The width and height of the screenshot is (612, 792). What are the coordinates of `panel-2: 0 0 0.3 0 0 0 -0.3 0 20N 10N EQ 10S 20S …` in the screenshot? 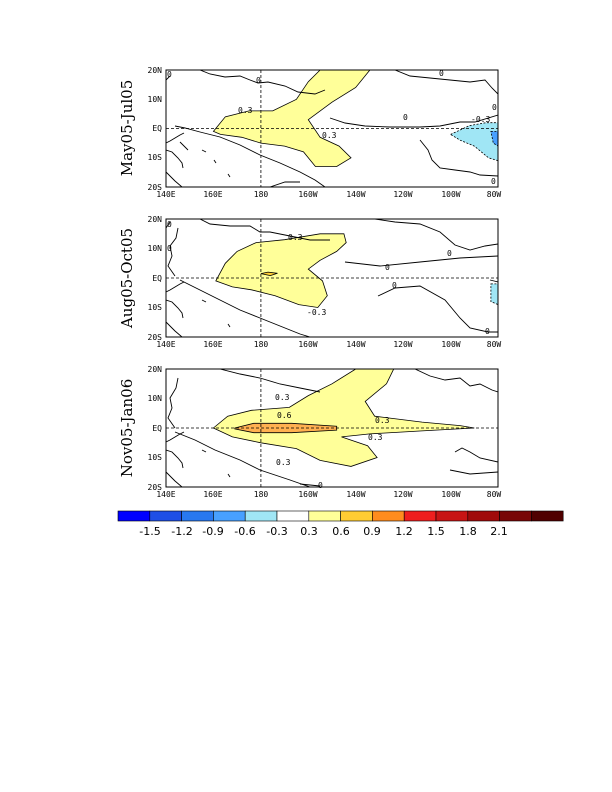 It's located at (309, 282).